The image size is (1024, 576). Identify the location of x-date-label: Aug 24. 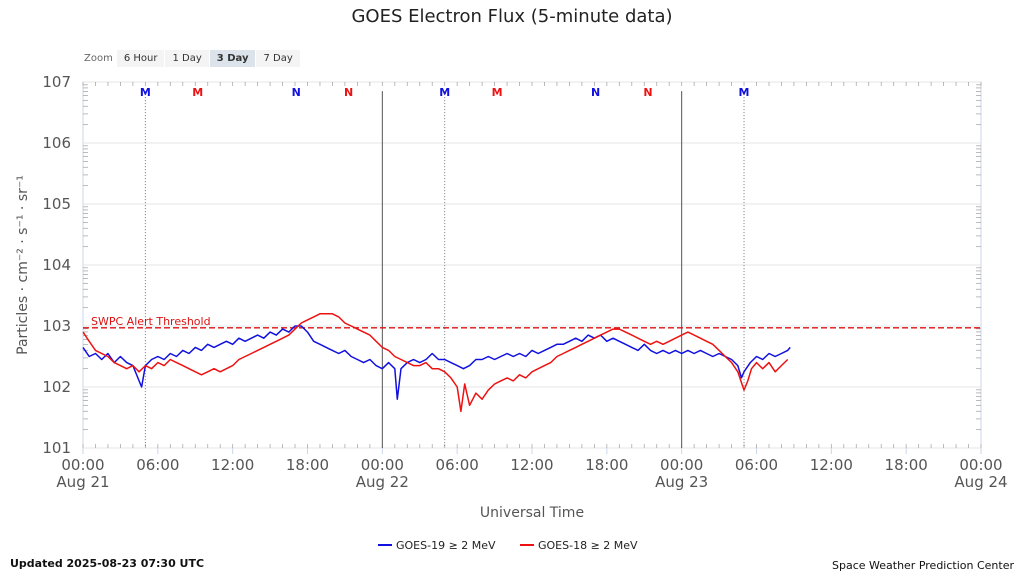
(980, 482).